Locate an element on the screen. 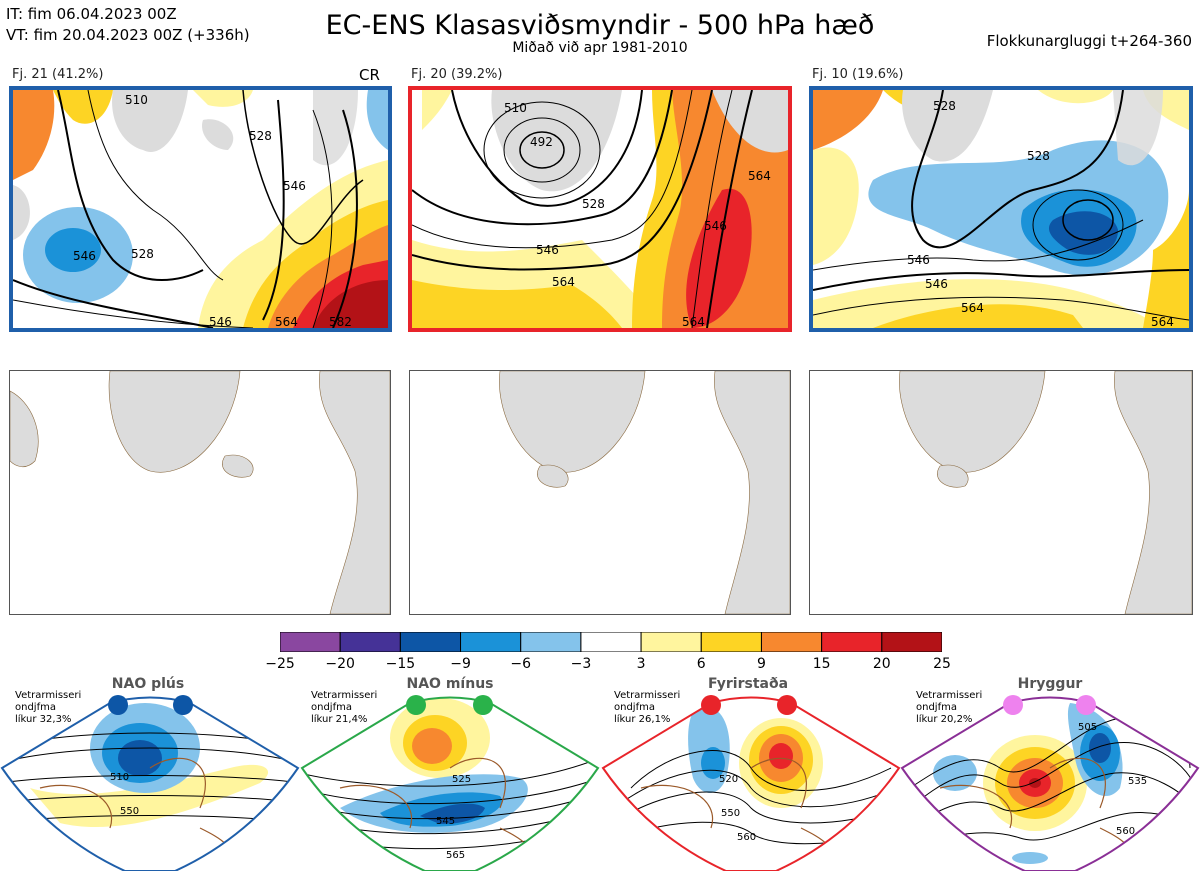 The height and width of the screenshot is (871, 1200). cluster-map-2-svg: 510 492 528 546 564 546 564 564 is located at coordinates (600, 209).